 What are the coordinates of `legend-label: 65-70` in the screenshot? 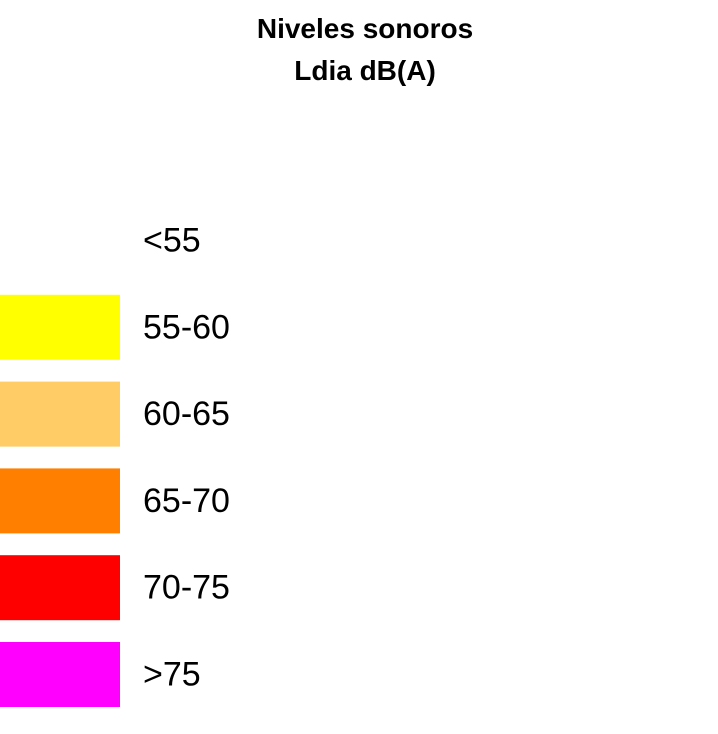 It's located at (186, 501).